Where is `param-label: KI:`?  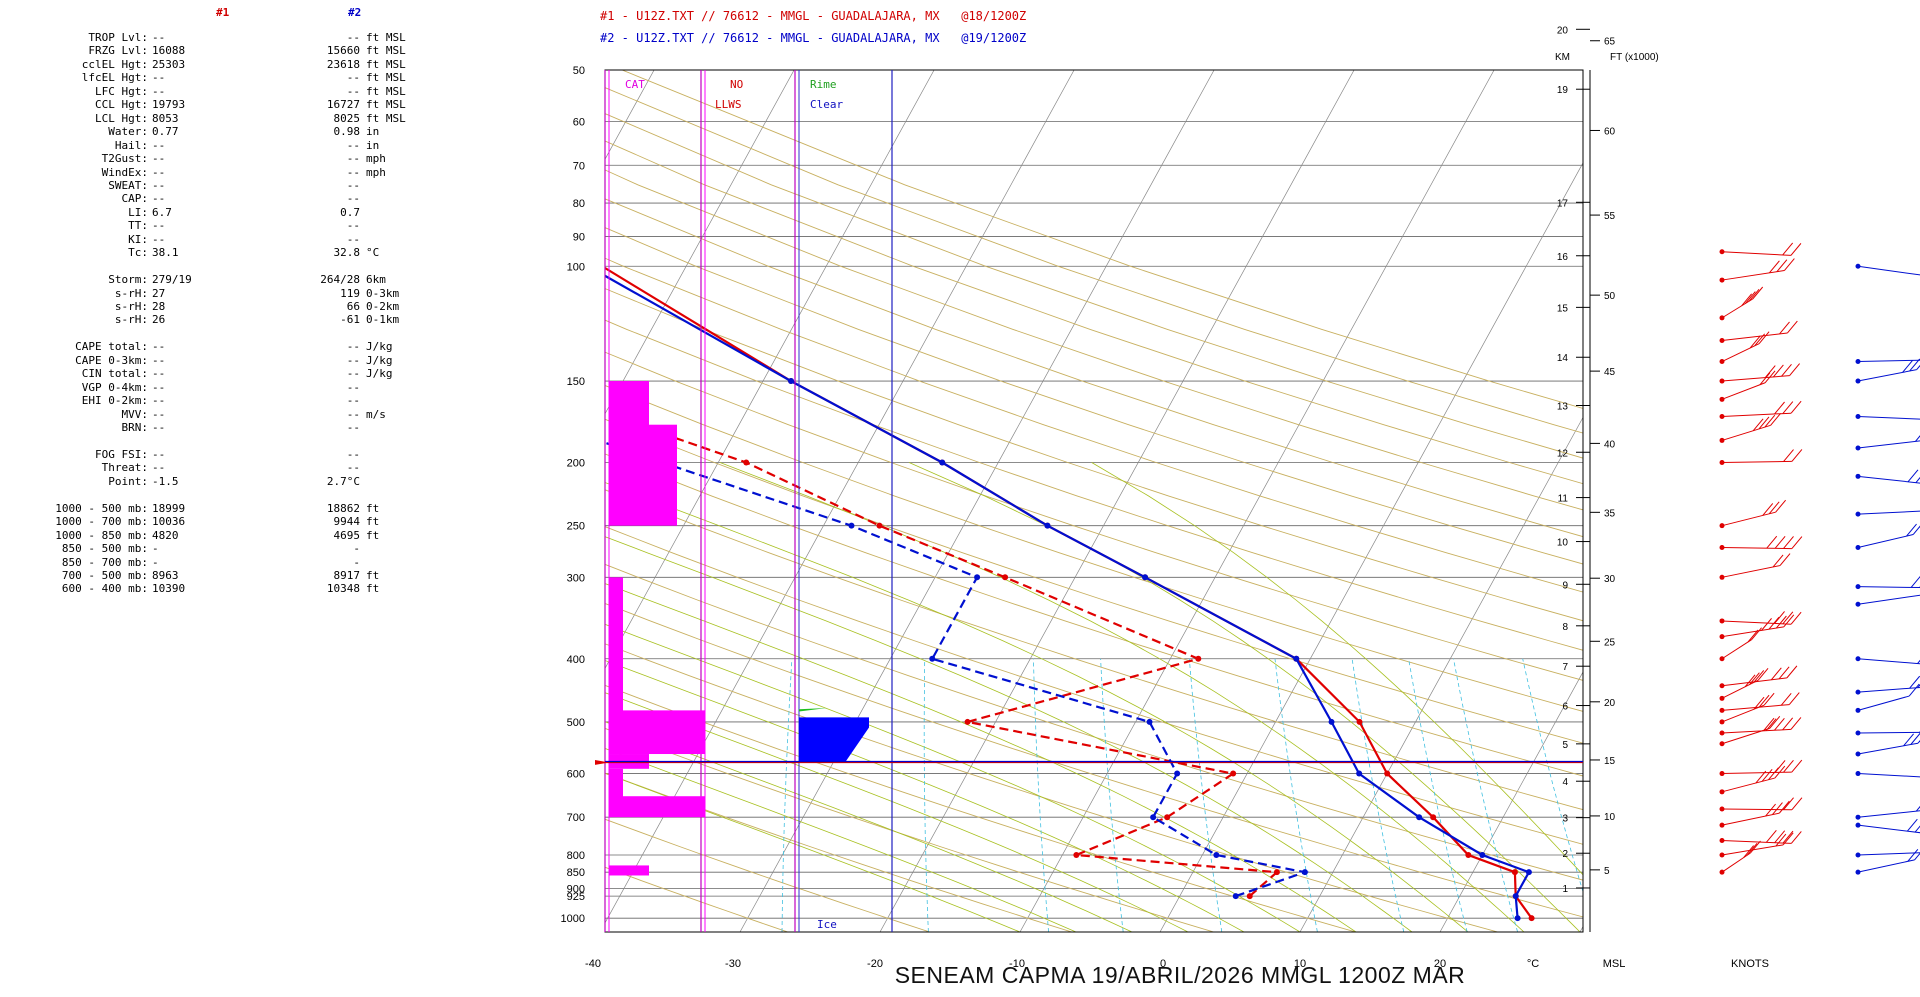
param-label: KI: is located at coordinates (138, 239).